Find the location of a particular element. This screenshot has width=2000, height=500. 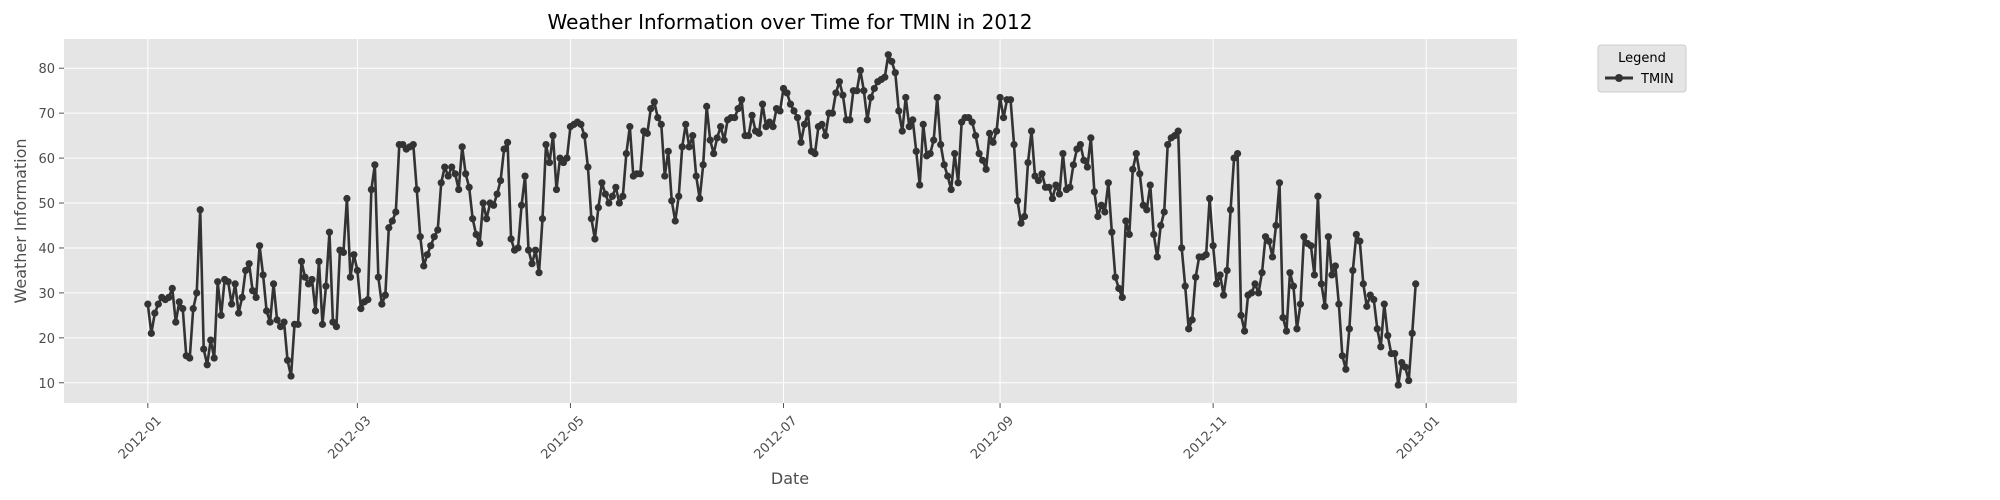

x-axis-title: Date is located at coordinates (790, 478).